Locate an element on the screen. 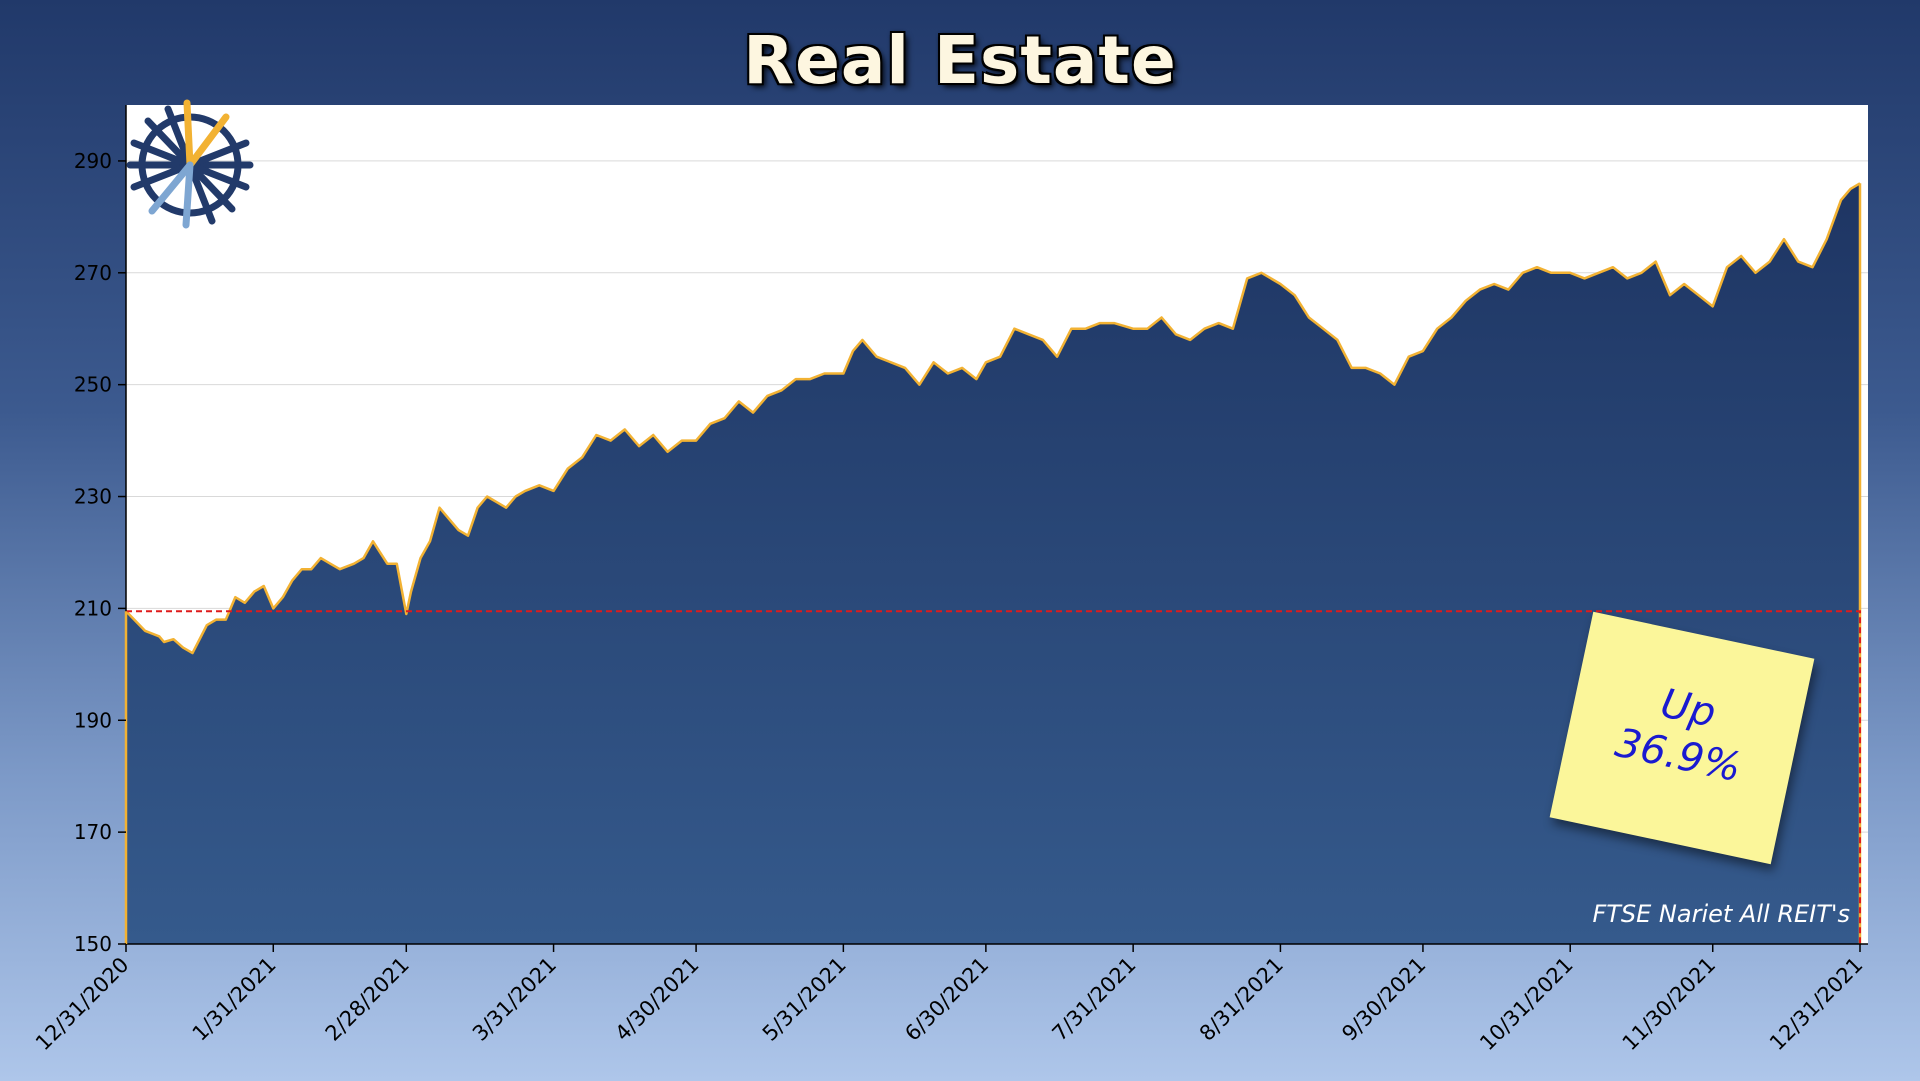 This screenshot has width=1920, height=1081. y-tick-label: 170 is located at coordinates (93, 832).